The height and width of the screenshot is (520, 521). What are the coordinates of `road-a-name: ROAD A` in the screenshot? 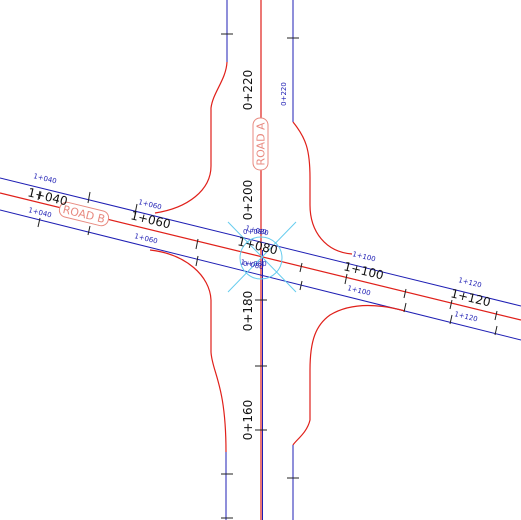 It's located at (261, 144).